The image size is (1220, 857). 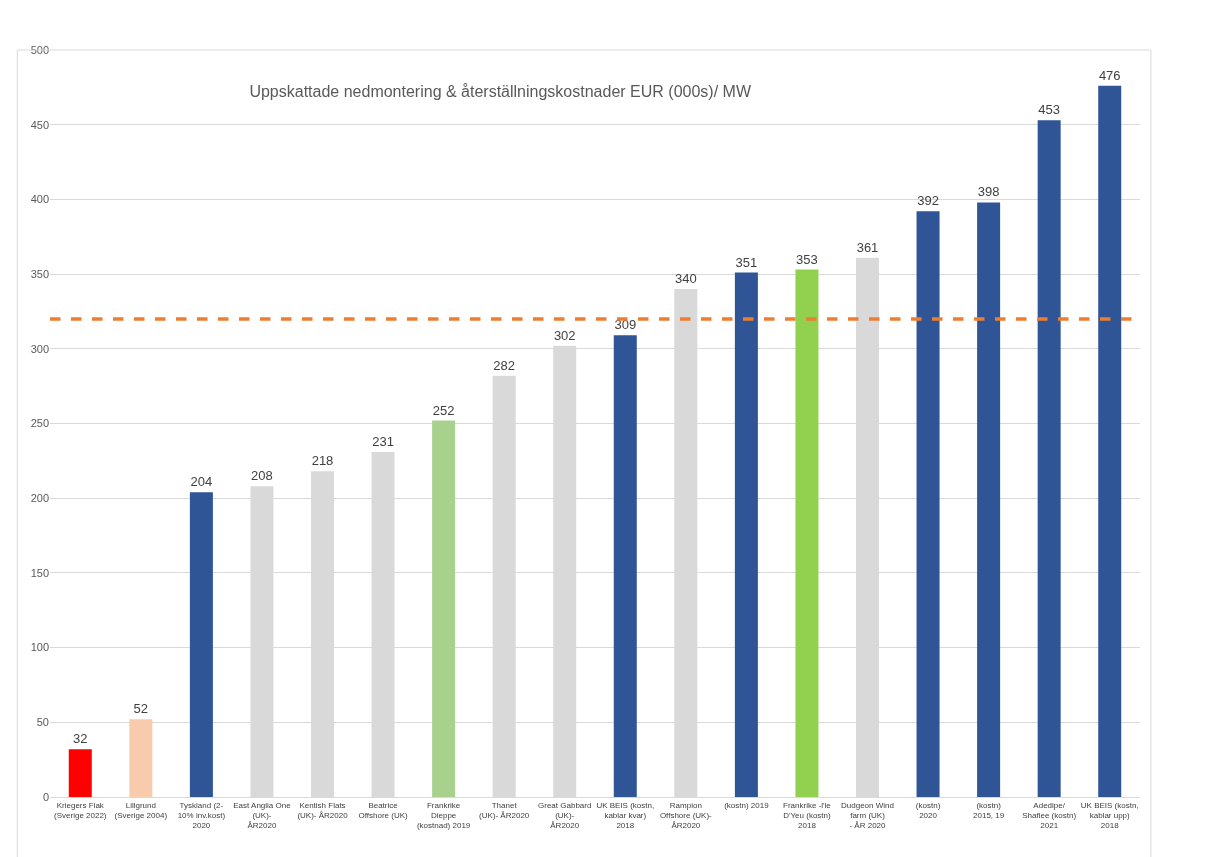 What do you see at coordinates (322, 461) in the screenshot?
I see `data-label: 218` at bounding box center [322, 461].